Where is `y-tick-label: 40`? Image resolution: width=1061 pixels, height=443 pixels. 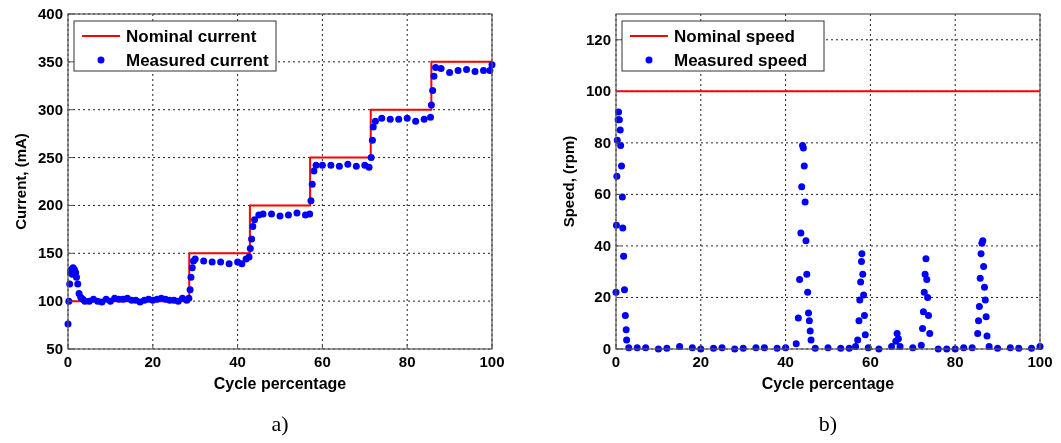
y-tick-label: 40 is located at coordinates (602, 245).